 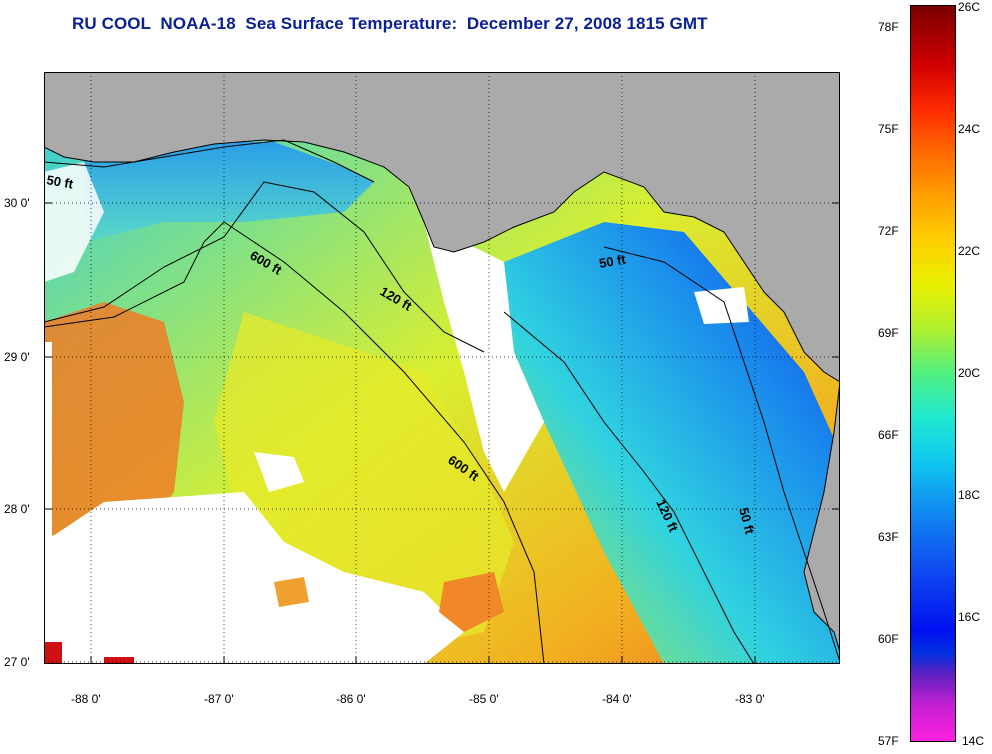 What do you see at coordinates (229, 192) in the screenshot?
I see `water-north-coast` at bounding box center [229, 192].